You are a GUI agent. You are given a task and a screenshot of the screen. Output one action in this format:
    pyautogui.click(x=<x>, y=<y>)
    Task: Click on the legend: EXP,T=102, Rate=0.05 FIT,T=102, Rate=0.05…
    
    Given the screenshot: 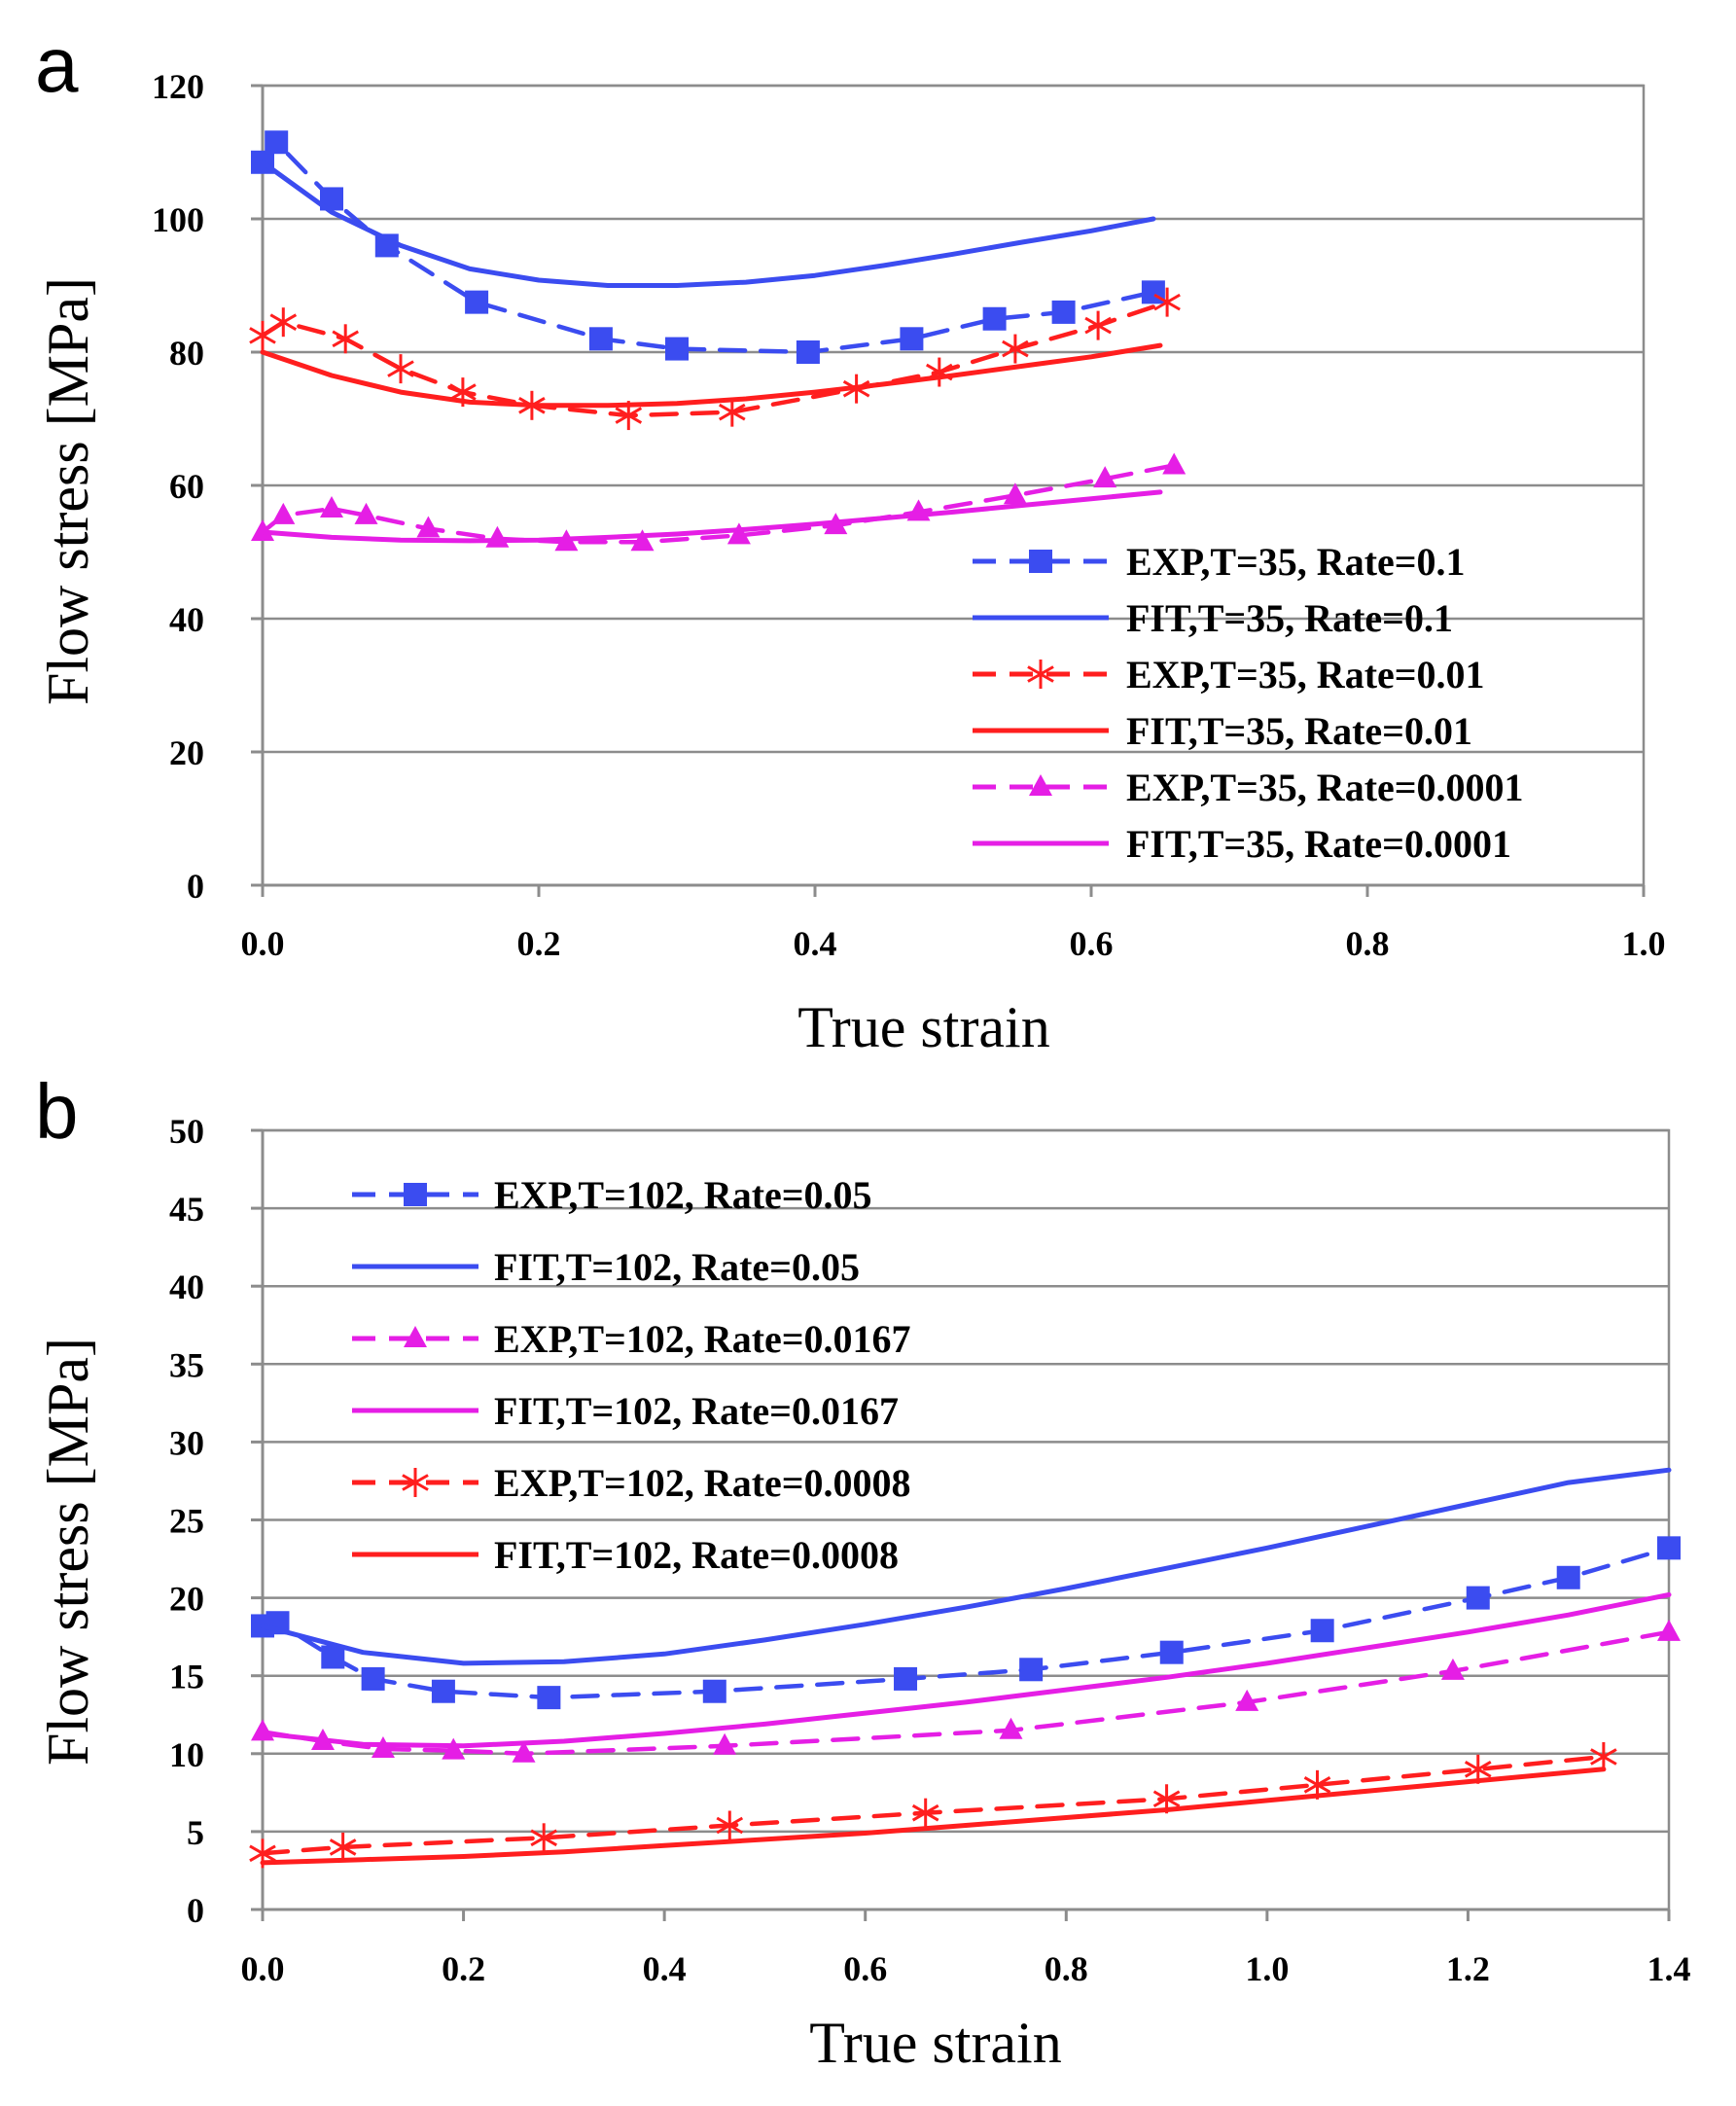 What is the action you would take?
    pyautogui.click(x=632, y=1375)
    